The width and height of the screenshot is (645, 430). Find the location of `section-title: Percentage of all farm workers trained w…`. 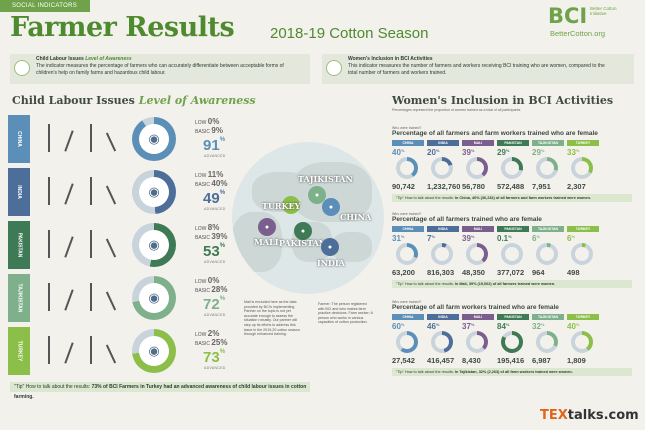

section-title: Percentage of all farm workers trained w… is located at coordinates (475, 307).